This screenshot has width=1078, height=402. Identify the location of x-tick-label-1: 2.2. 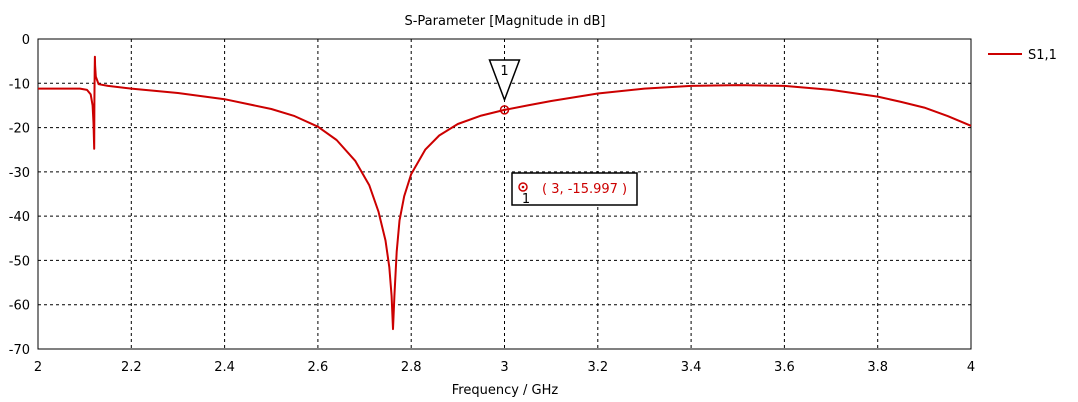
(131, 367).